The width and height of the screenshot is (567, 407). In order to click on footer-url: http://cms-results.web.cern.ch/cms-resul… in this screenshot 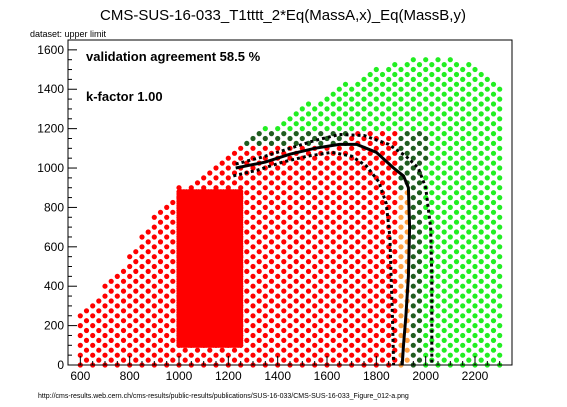, I will do `click(223, 396)`.